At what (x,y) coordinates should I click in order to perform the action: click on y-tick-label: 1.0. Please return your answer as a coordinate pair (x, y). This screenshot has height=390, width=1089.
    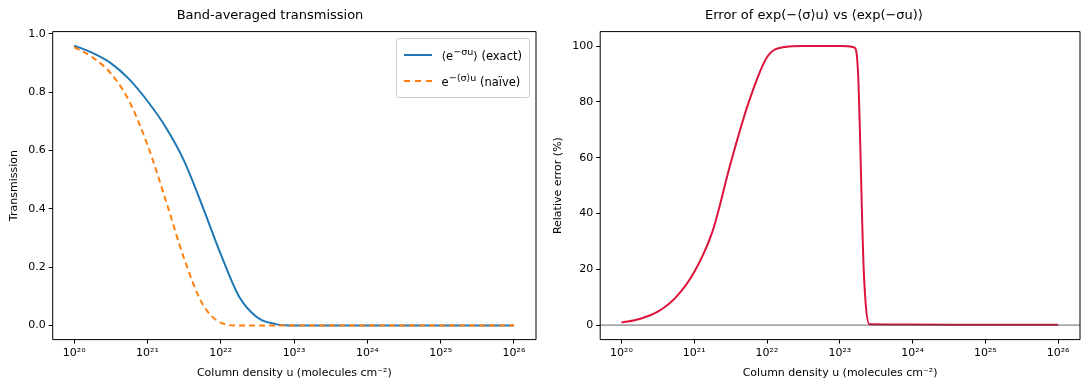
    Looking at the image, I should click on (37, 33).